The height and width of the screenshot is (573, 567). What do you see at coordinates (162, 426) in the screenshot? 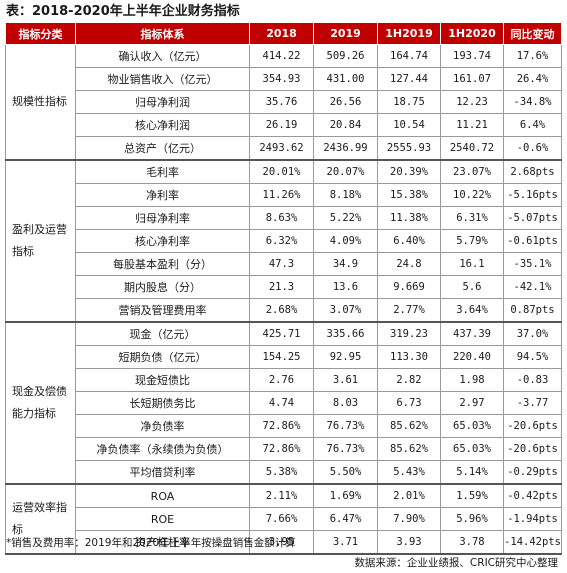
I see `metric-cell: 净负债率` at bounding box center [162, 426].